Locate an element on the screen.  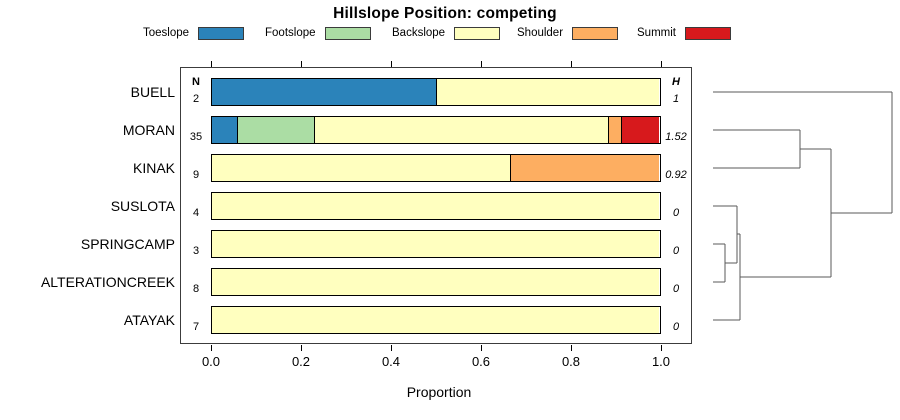
h-column-header: H is located at coordinates (676, 82).